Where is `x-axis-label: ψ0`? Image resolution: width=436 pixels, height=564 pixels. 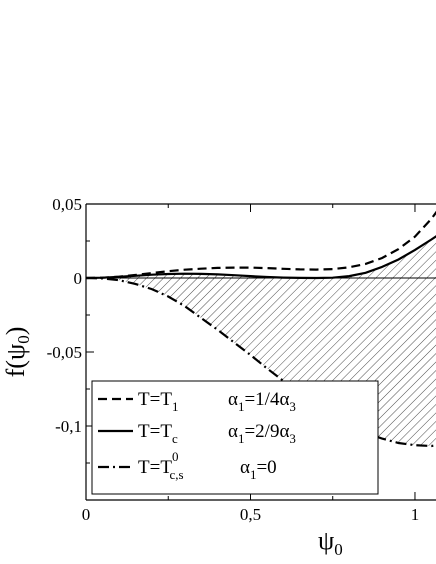
x-axis-label: ψ0 is located at coordinates (330, 542).